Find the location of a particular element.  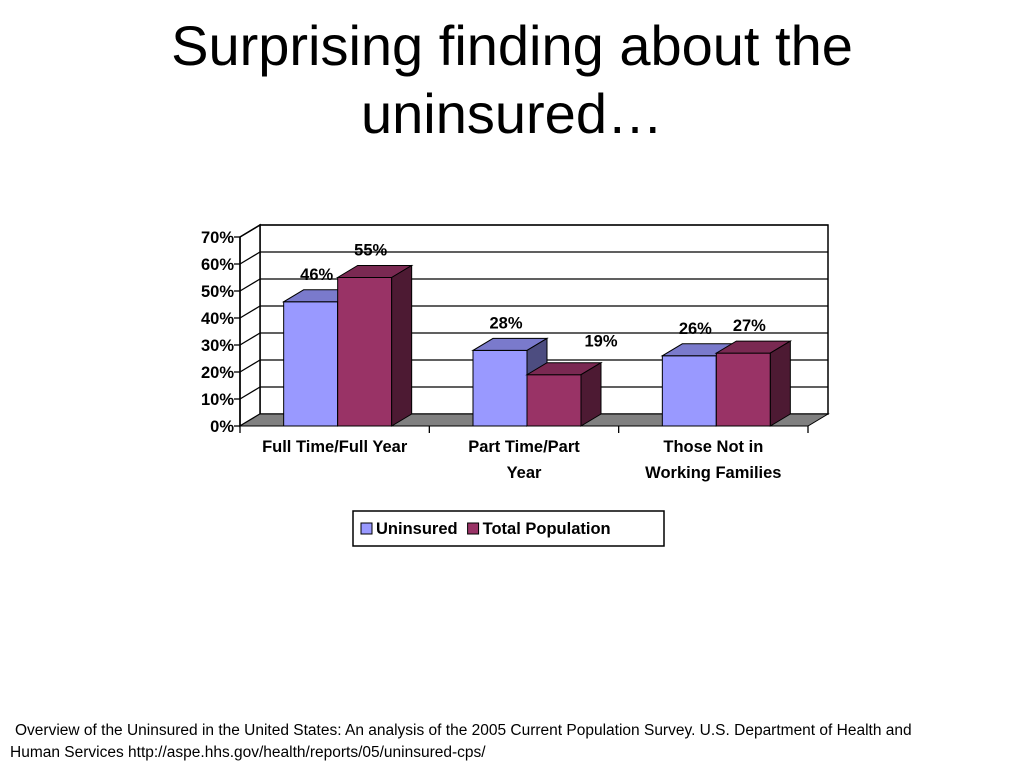

data-label: 19% is located at coordinates (600, 342).